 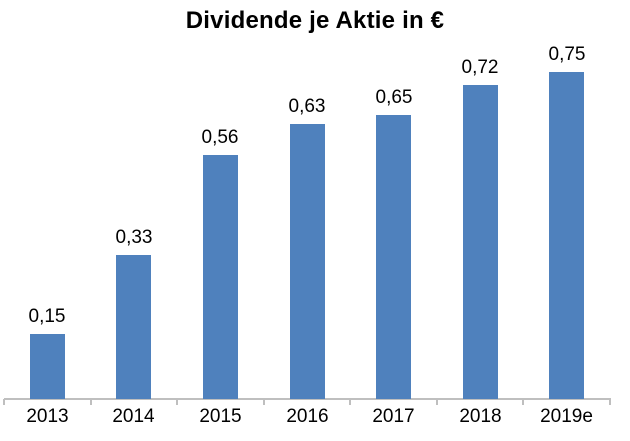 What do you see at coordinates (307, 106) in the screenshot?
I see `value-label-2016: 0,63` at bounding box center [307, 106].